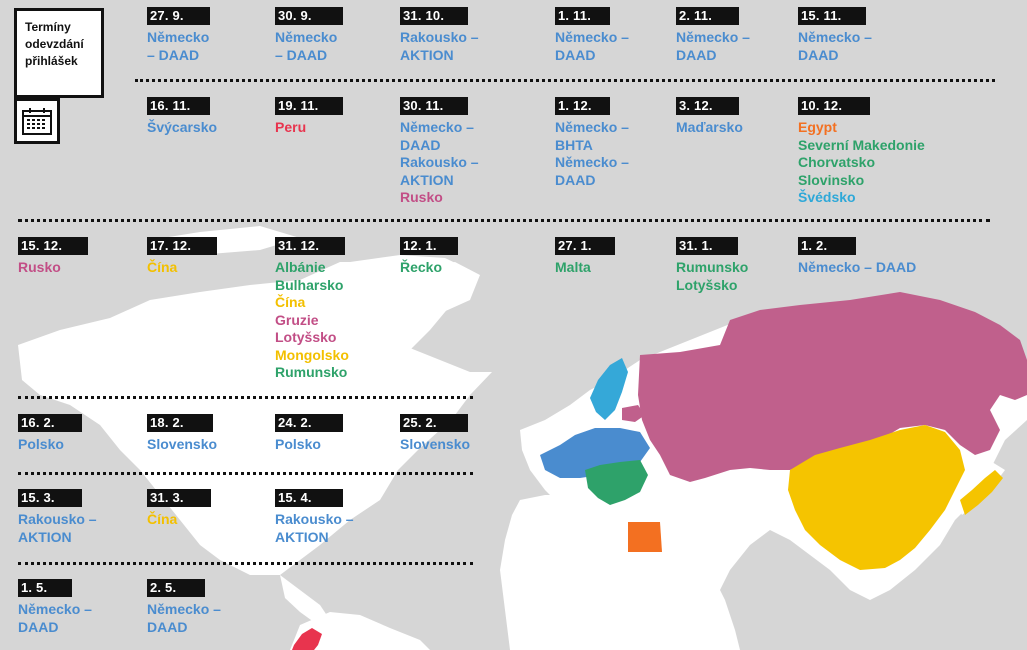  What do you see at coordinates (53, 246) in the screenshot?
I see `deadline-date: 15. 12.` at bounding box center [53, 246].